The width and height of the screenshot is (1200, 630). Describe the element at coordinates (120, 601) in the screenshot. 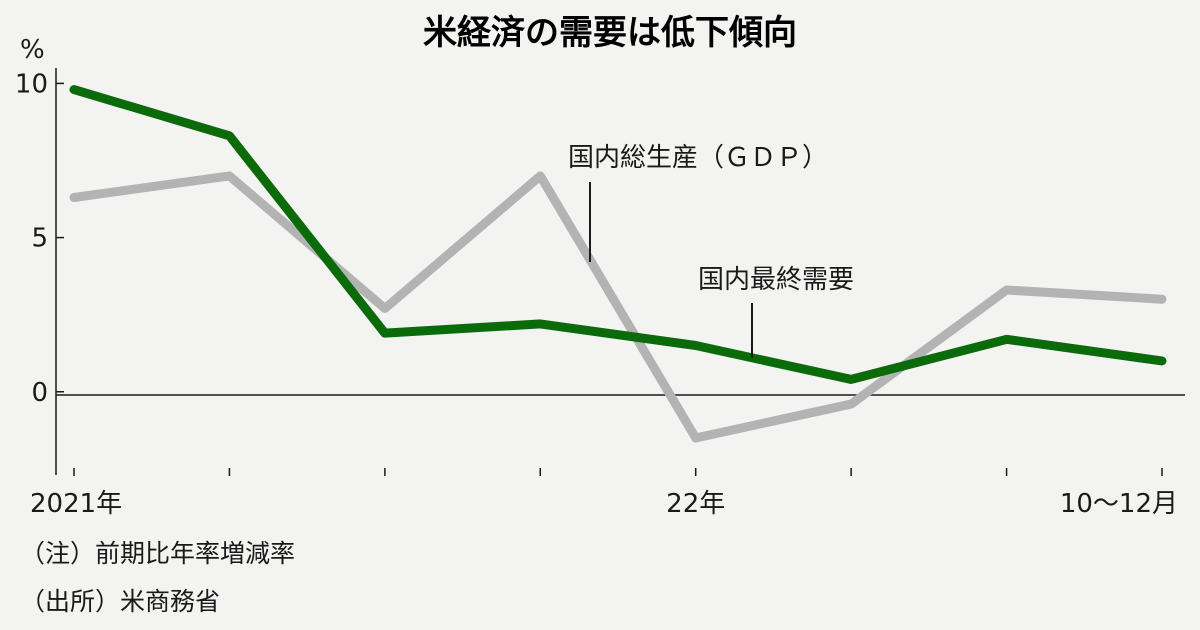

I see `source-line: （出所）米商務省` at that location.